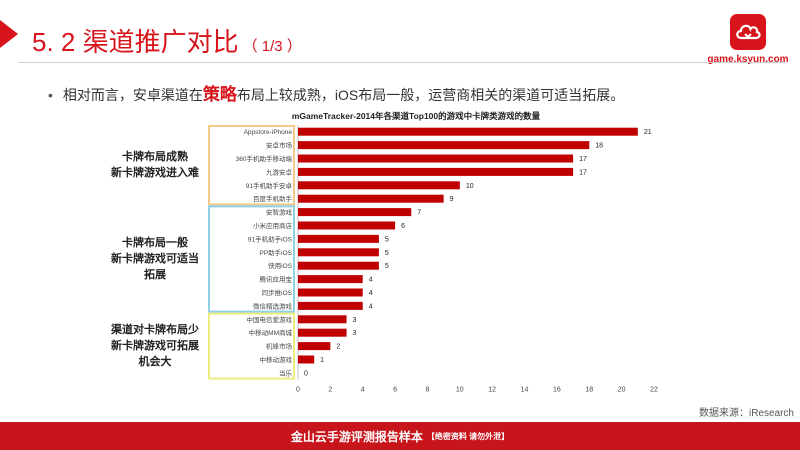 This screenshot has height=450, width=800. Describe the element at coordinates (322, 360) in the screenshot. I see `value-label: 1` at that location.